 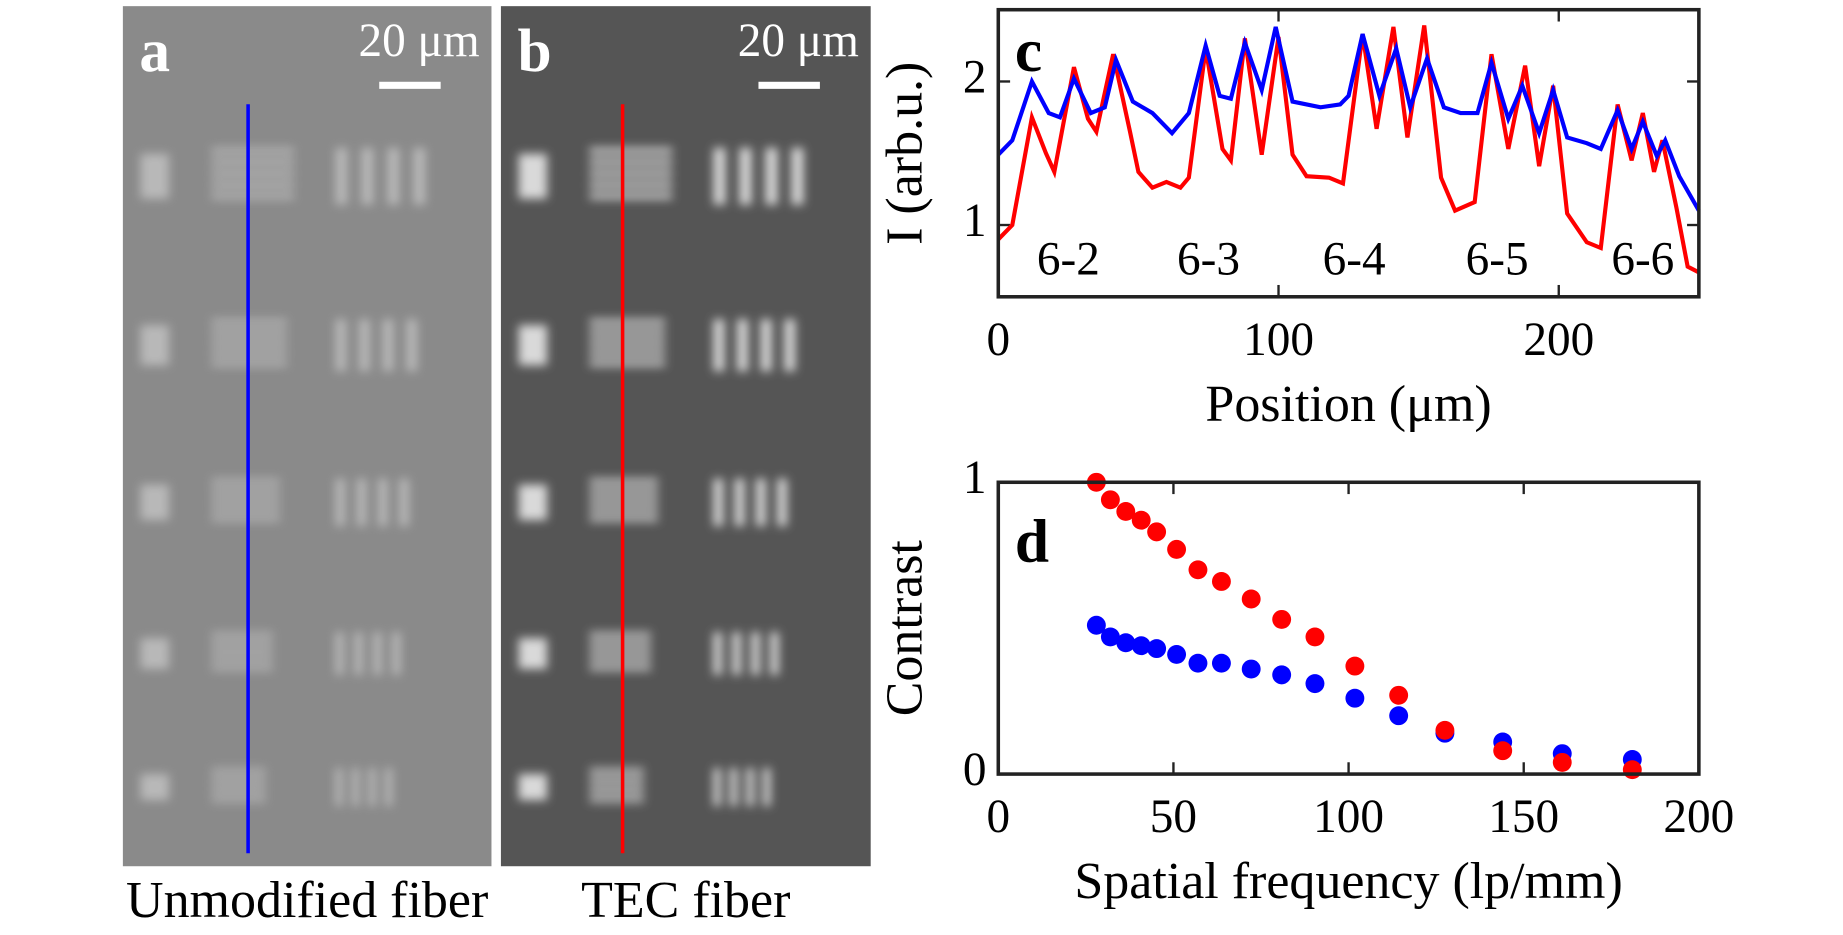 What do you see at coordinates (798, 41) in the screenshot?
I see `scale-label: 20 μm` at bounding box center [798, 41].